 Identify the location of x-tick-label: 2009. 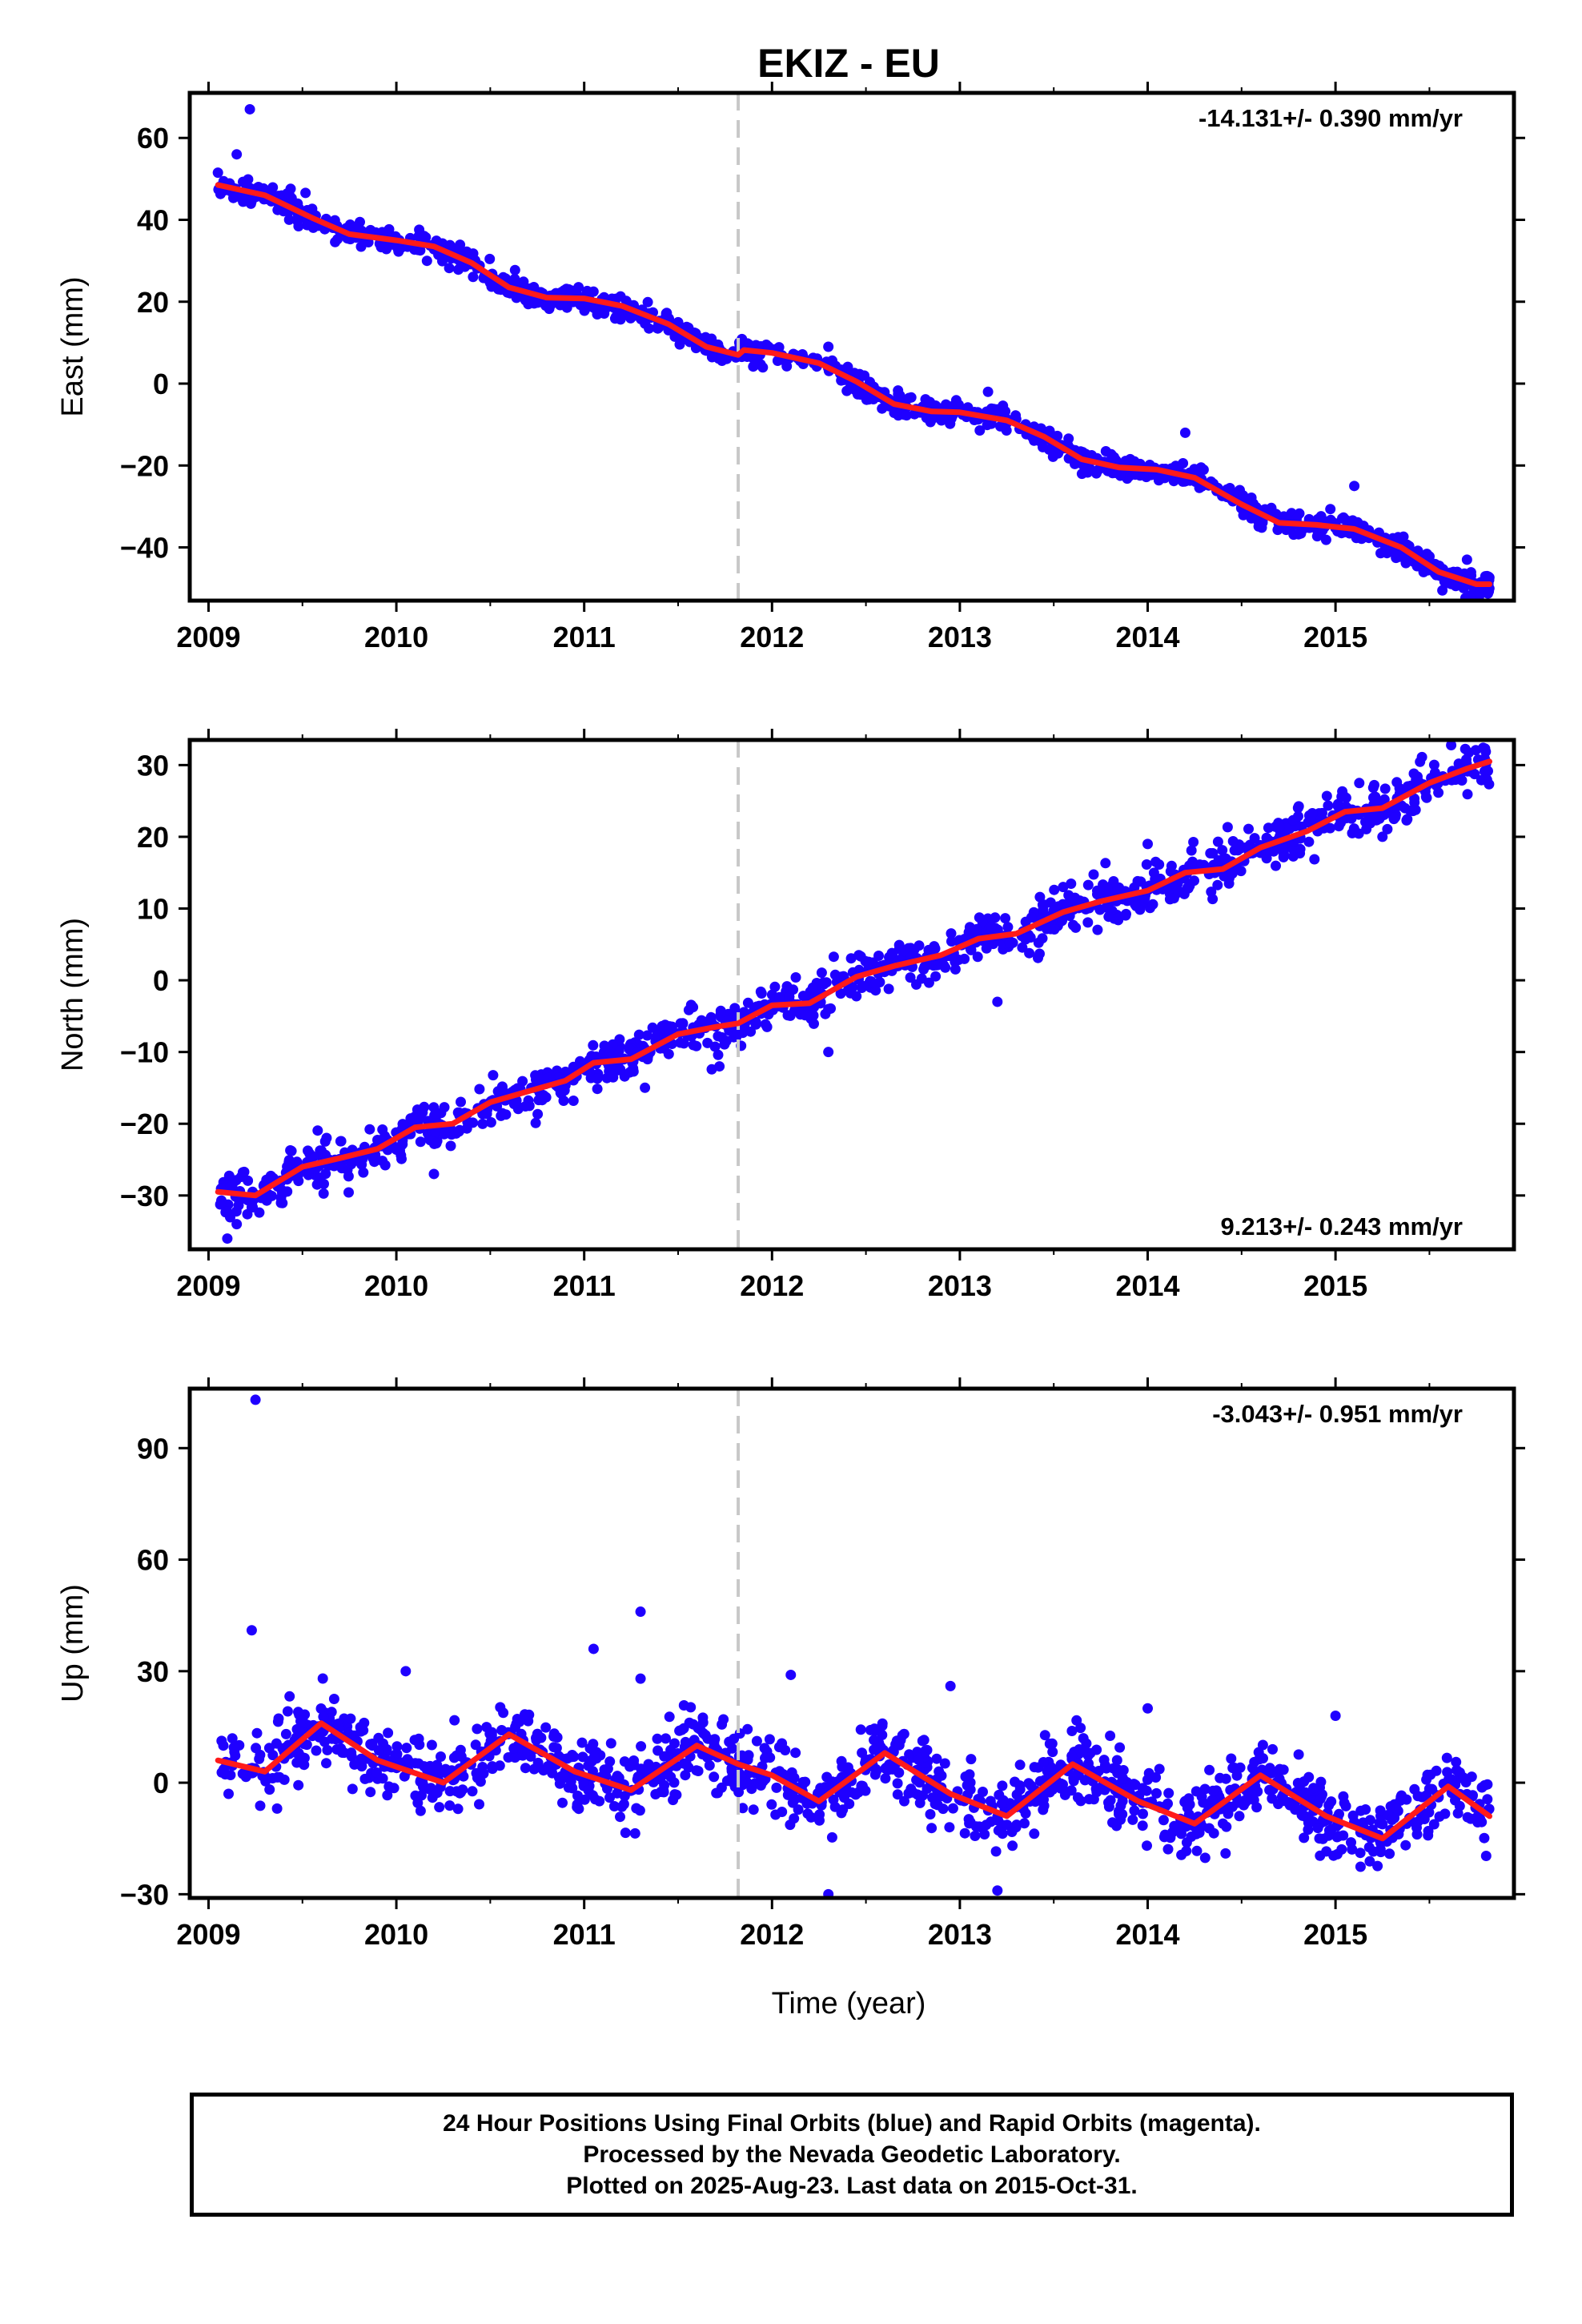
(208, 1934).